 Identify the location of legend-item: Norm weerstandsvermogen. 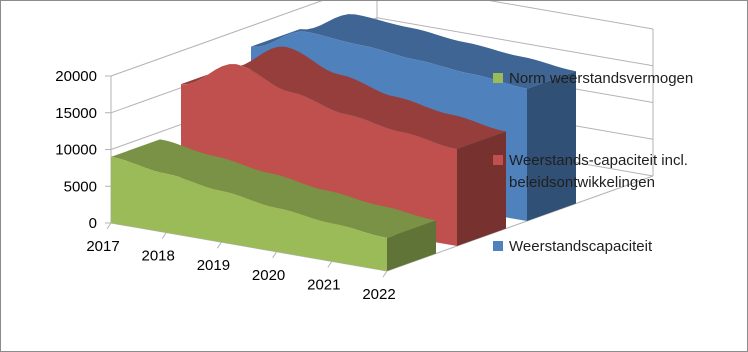
(593, 78).